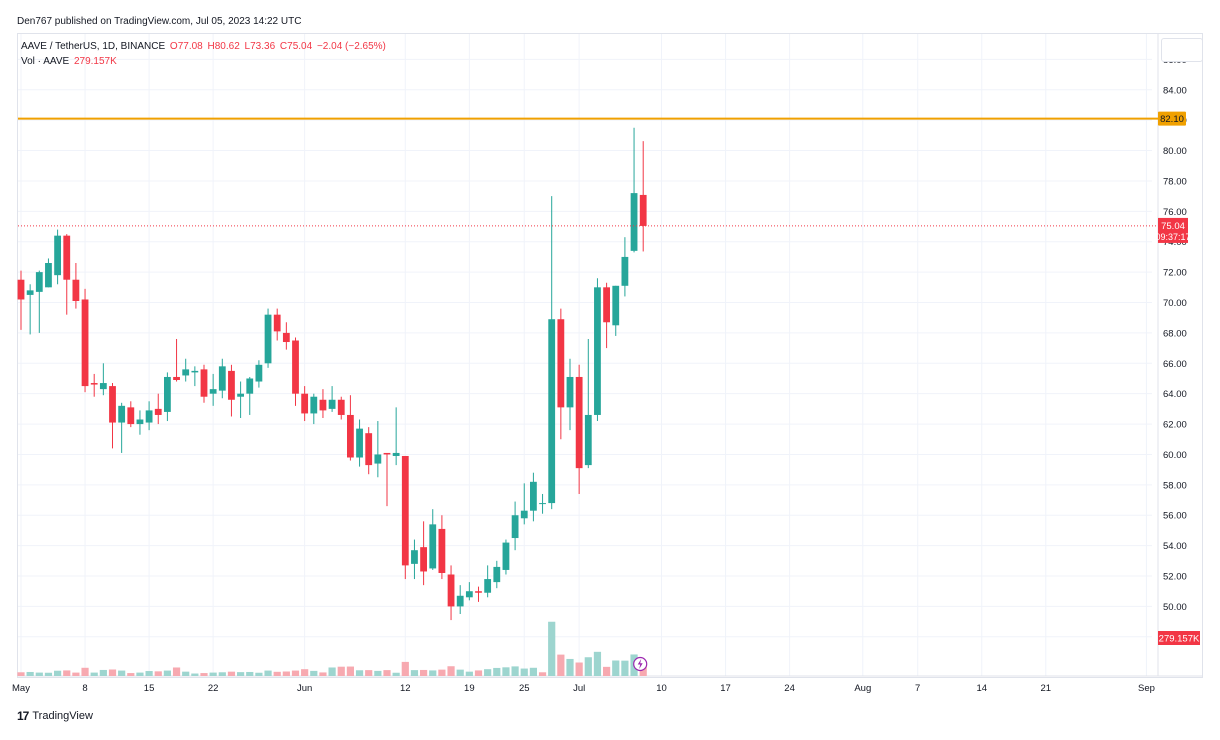 The image size is (1220, 740). Describe the element at coordinates (1146, 688) in the screenshot. I see `time-axis-label: Sep` at that location.